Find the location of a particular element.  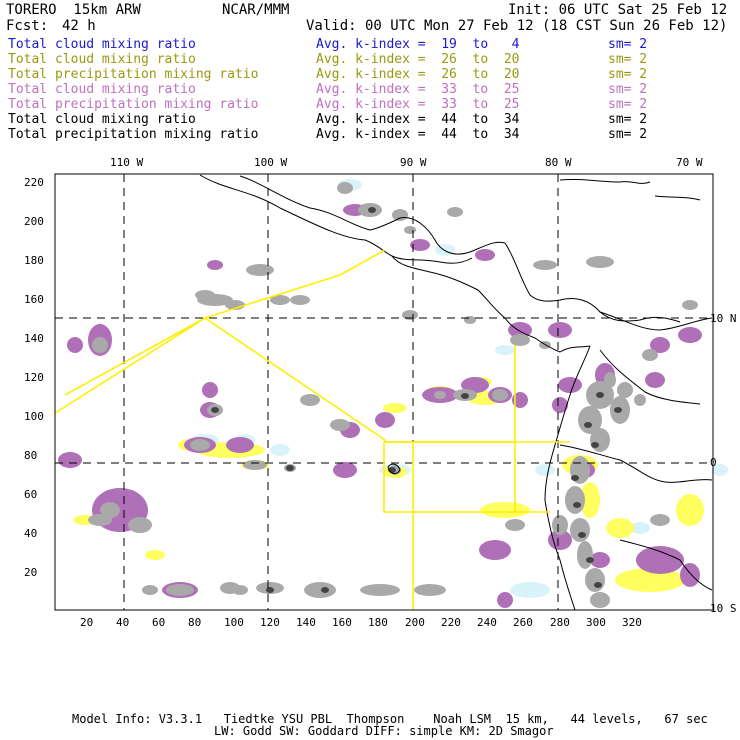

forecast-hour: 42 h is located at coordinates (79, 26).